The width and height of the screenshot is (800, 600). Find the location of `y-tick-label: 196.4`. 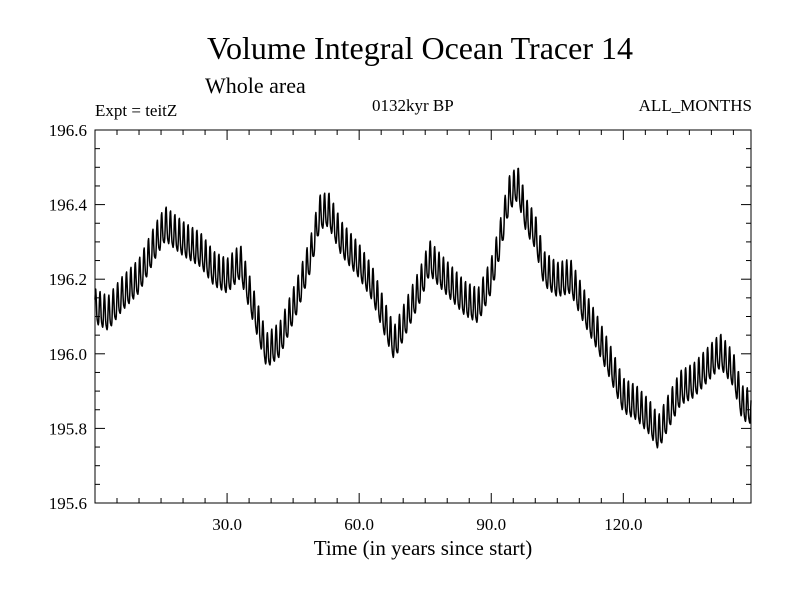

y-tick-label: 196.4 is located at coordinates (68, 205).